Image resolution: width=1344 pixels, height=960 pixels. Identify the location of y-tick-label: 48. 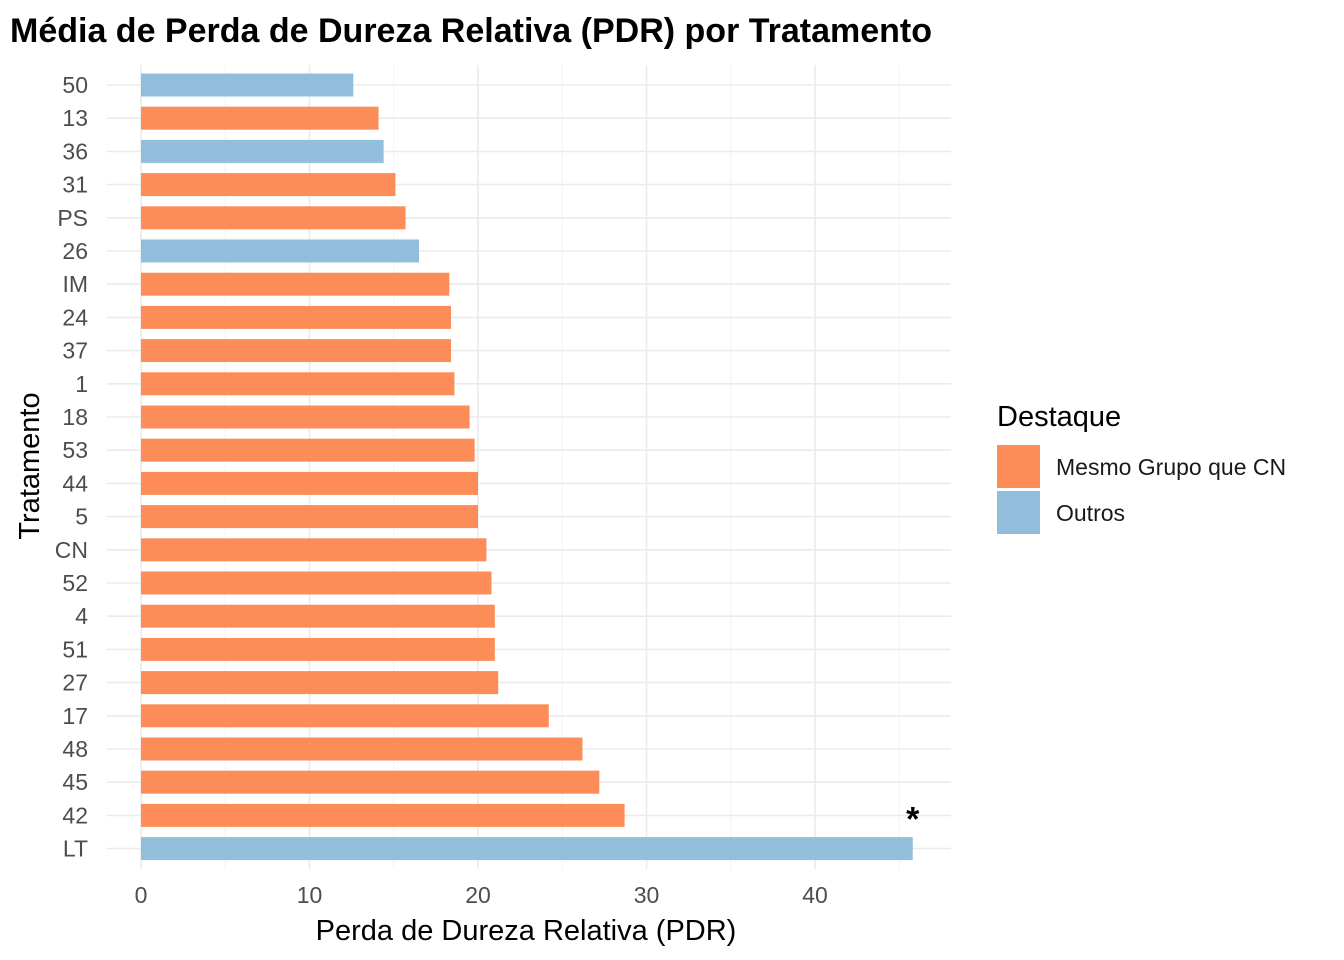
(75, 749).